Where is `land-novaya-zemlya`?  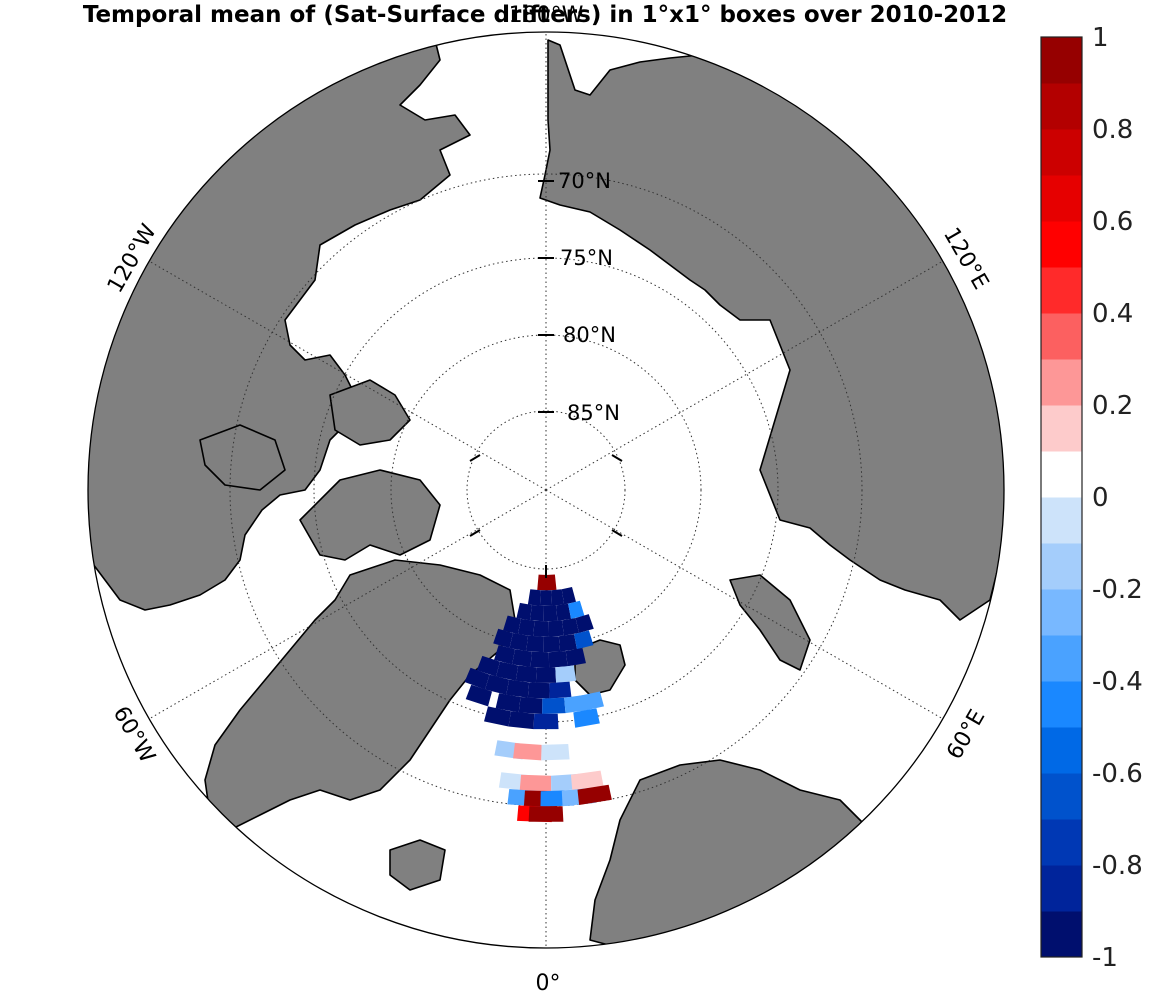 land-novaya-zemlya is located at coordinates (770, 622).